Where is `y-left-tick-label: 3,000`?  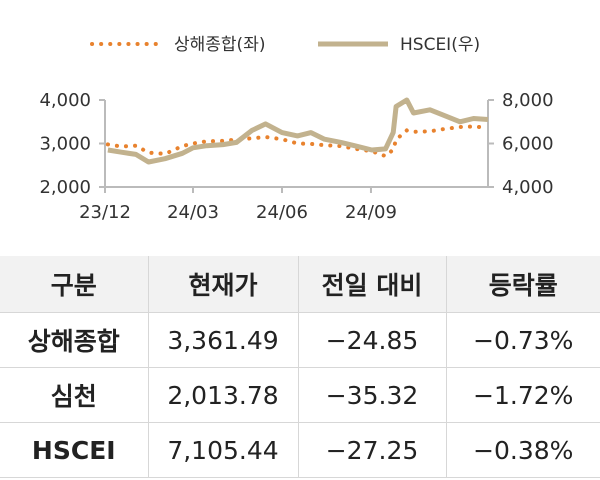
y-left-tick-label: 3,000 is located at coordinates (65, 144).